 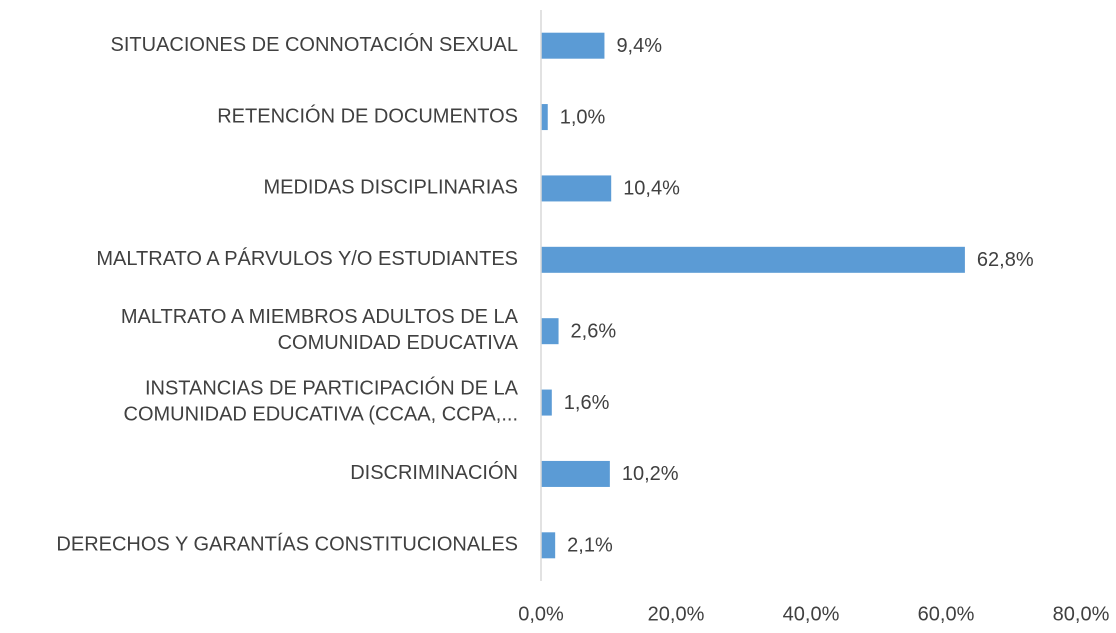 What do you see at coordinates (314, 44) in the screenshot?
I see `y-tick-label: SITUACIONES DE CONNOTACIÓN SEXUAL` at bounding box center [314, 44].